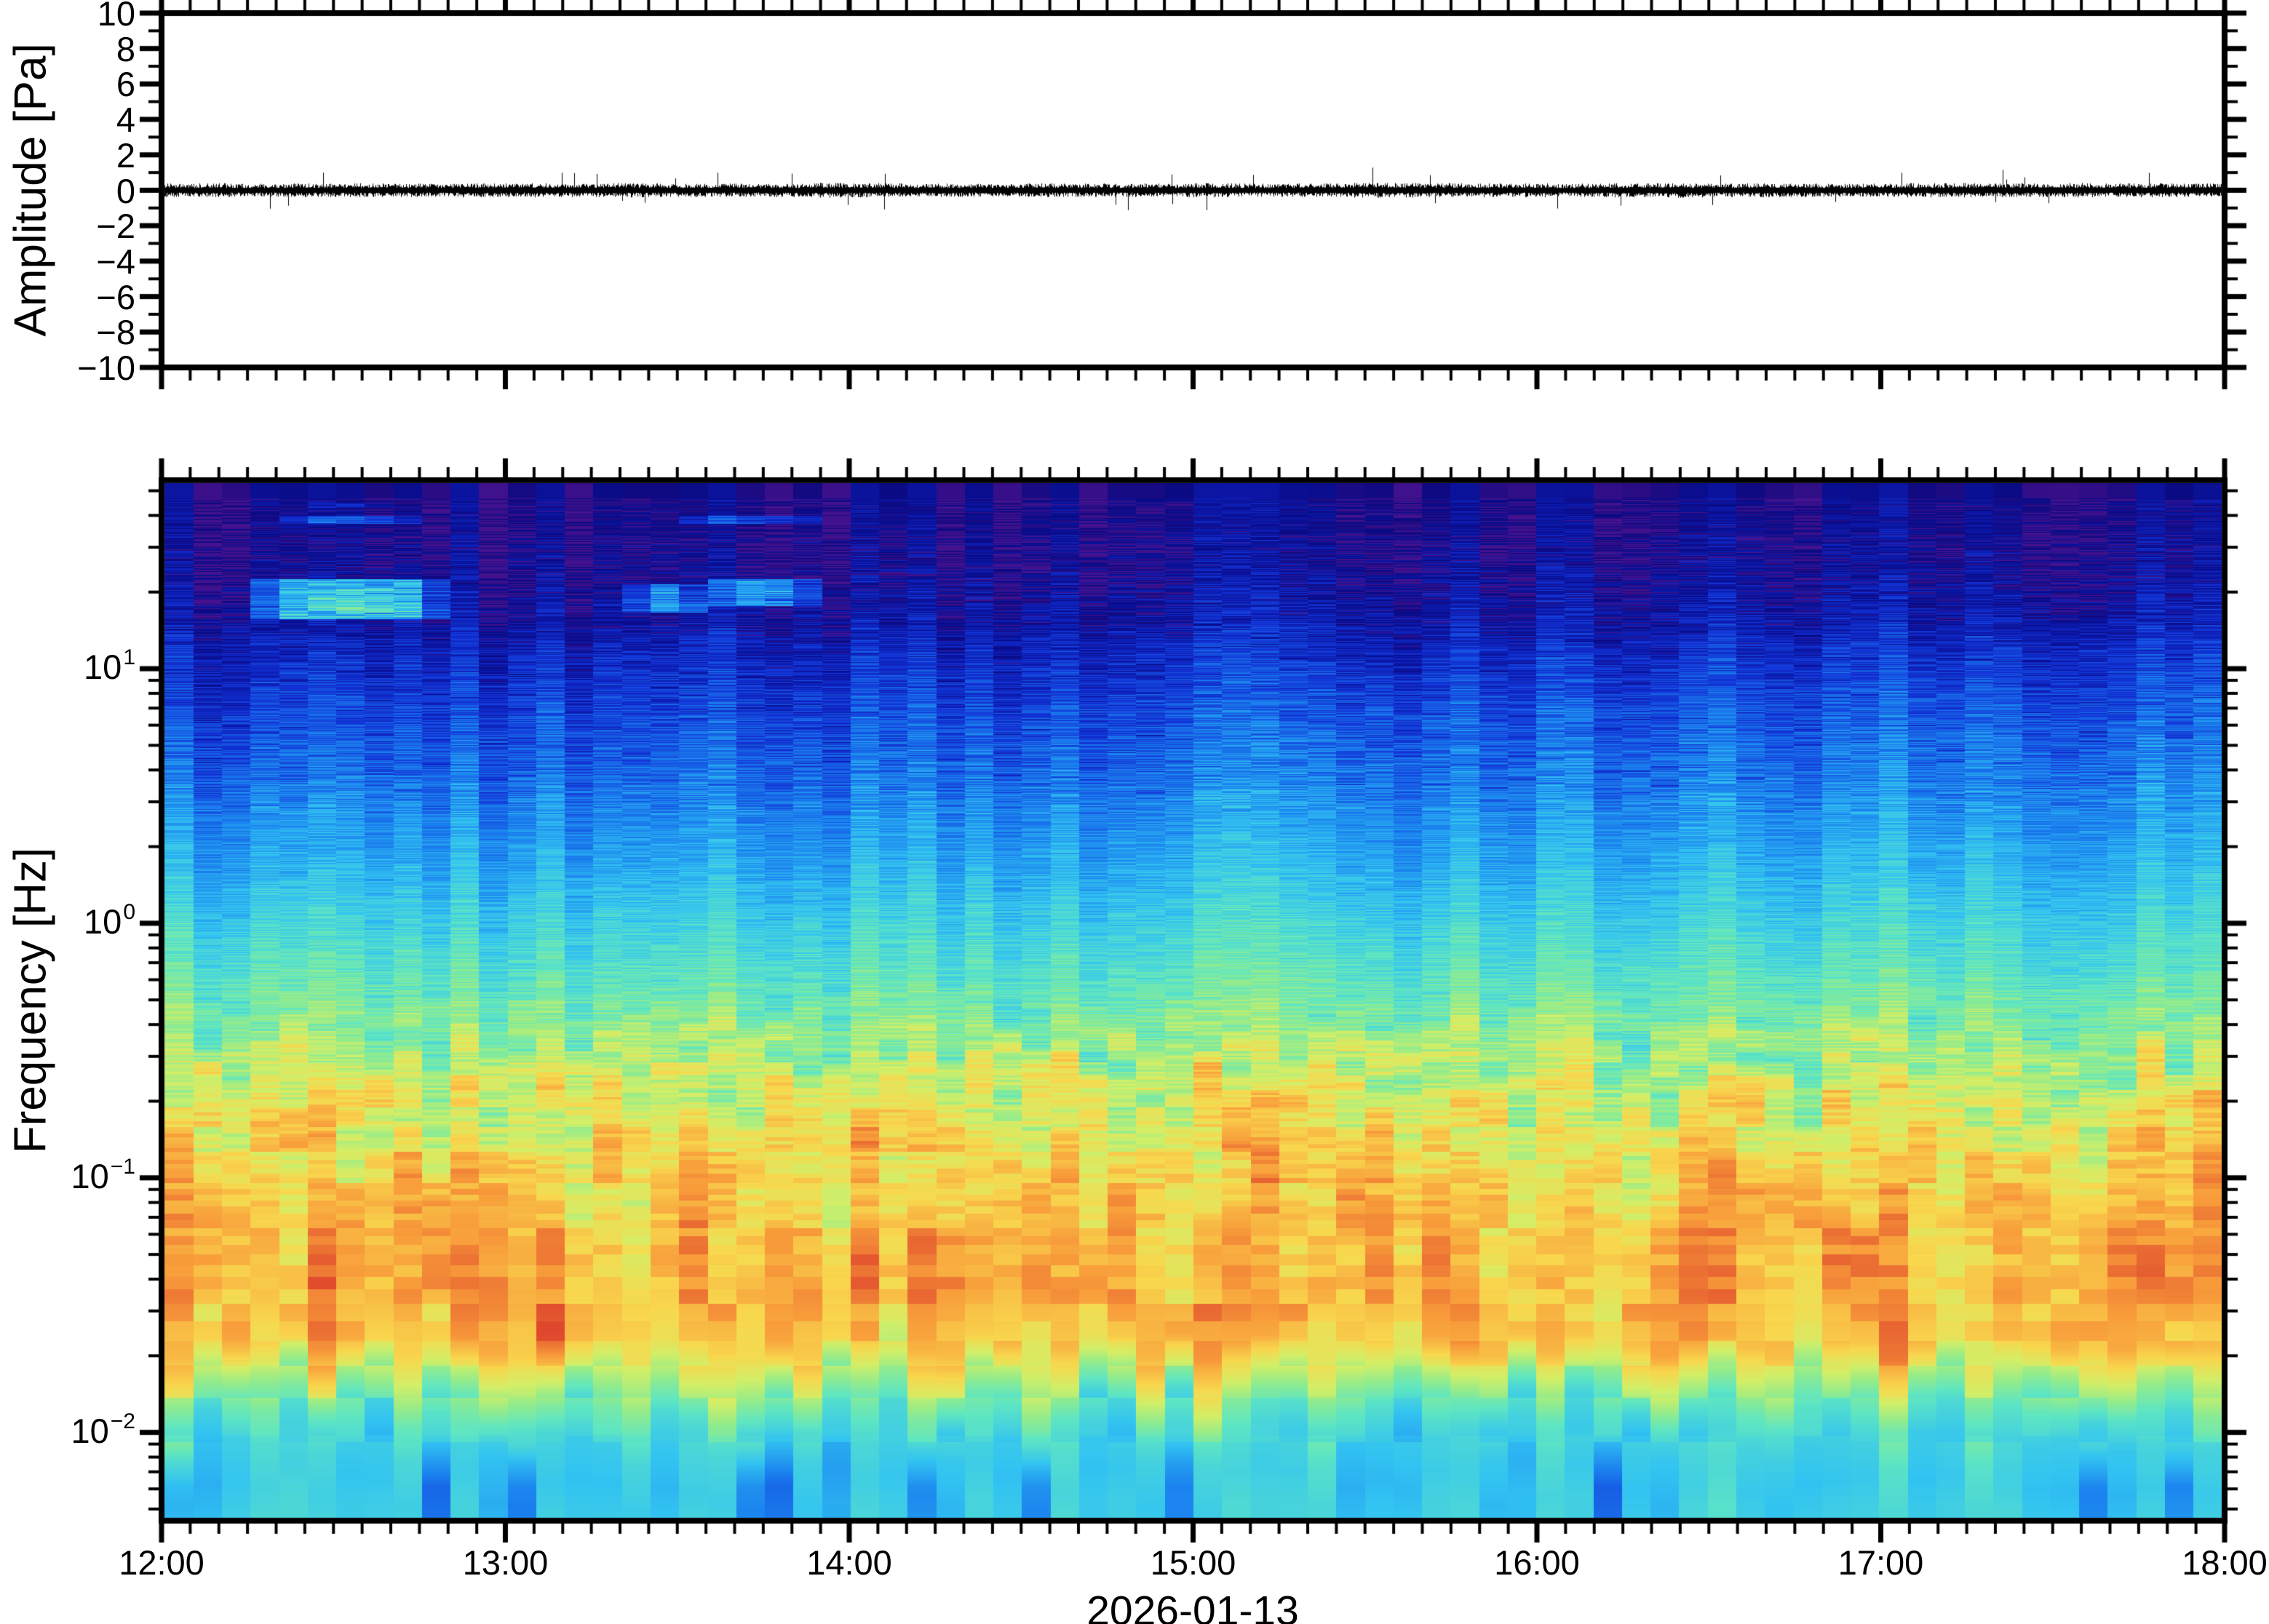  What do you see at coordinates (115, 226) in the screenshot?
I see `y-tick-label-amplitude: −2` at bounding box center [115, 226].